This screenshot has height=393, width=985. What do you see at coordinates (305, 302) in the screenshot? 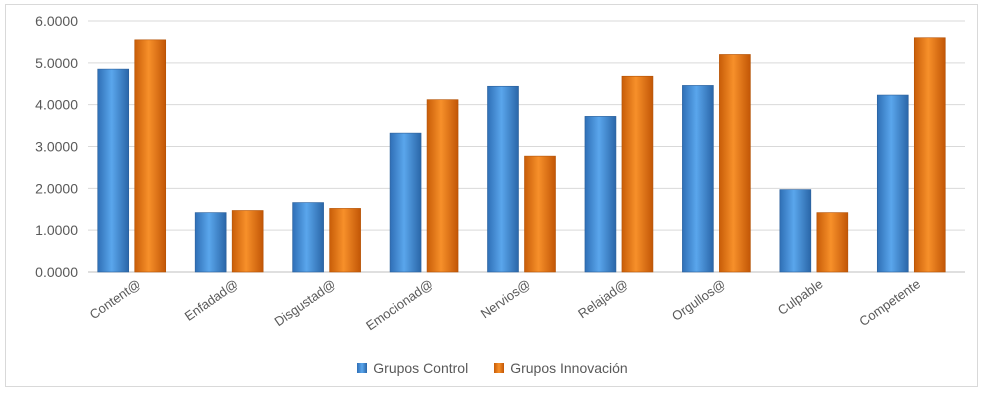
I see `x-tick-label: Disgustad@` at bounding box center [305, 302].